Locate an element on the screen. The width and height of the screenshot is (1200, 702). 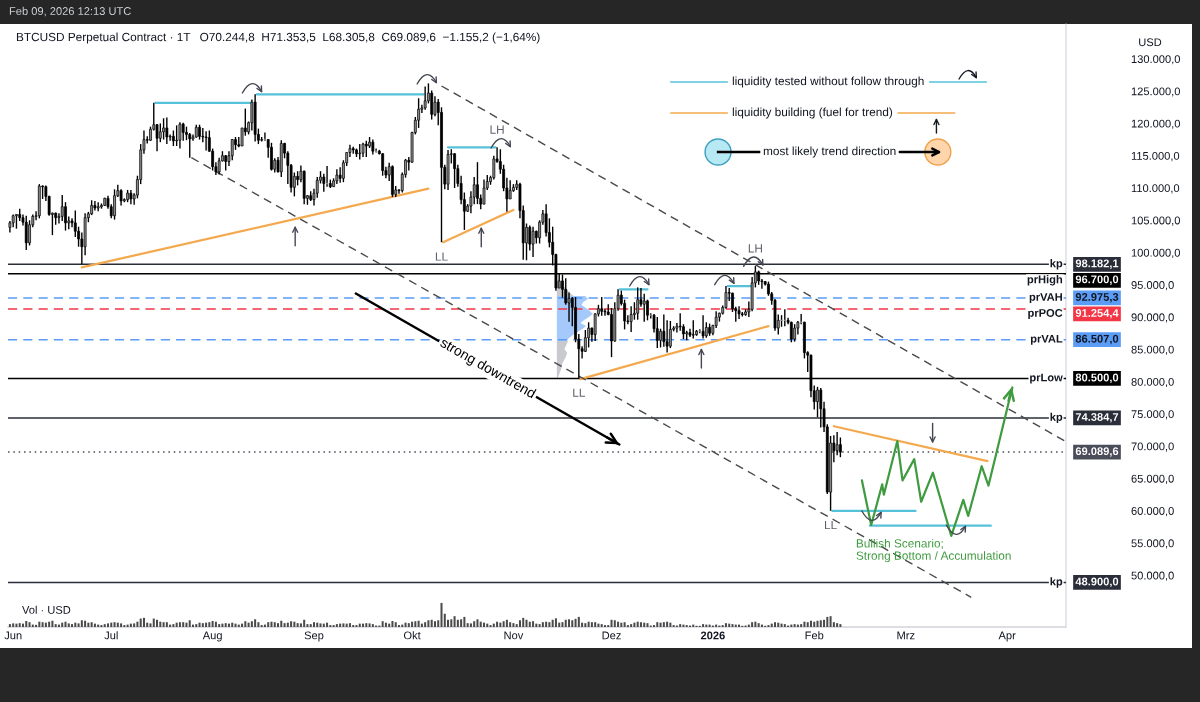
legend-label: liquidity tested without follow through is located at coordinates (828, 82).